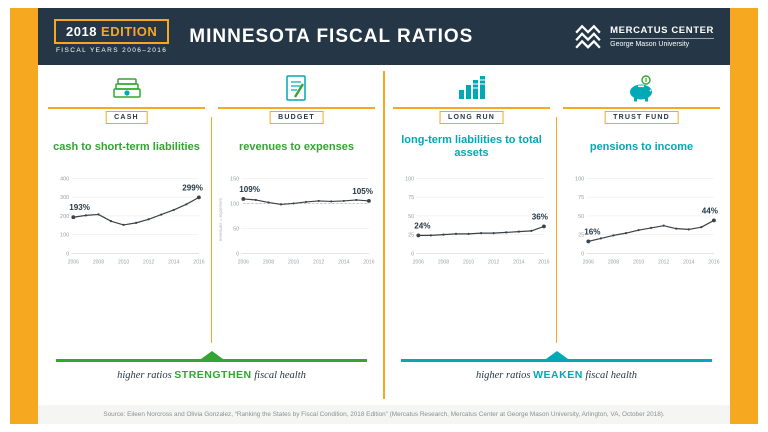  I want to click on budget-label: BUDGET, so click(296, 117).